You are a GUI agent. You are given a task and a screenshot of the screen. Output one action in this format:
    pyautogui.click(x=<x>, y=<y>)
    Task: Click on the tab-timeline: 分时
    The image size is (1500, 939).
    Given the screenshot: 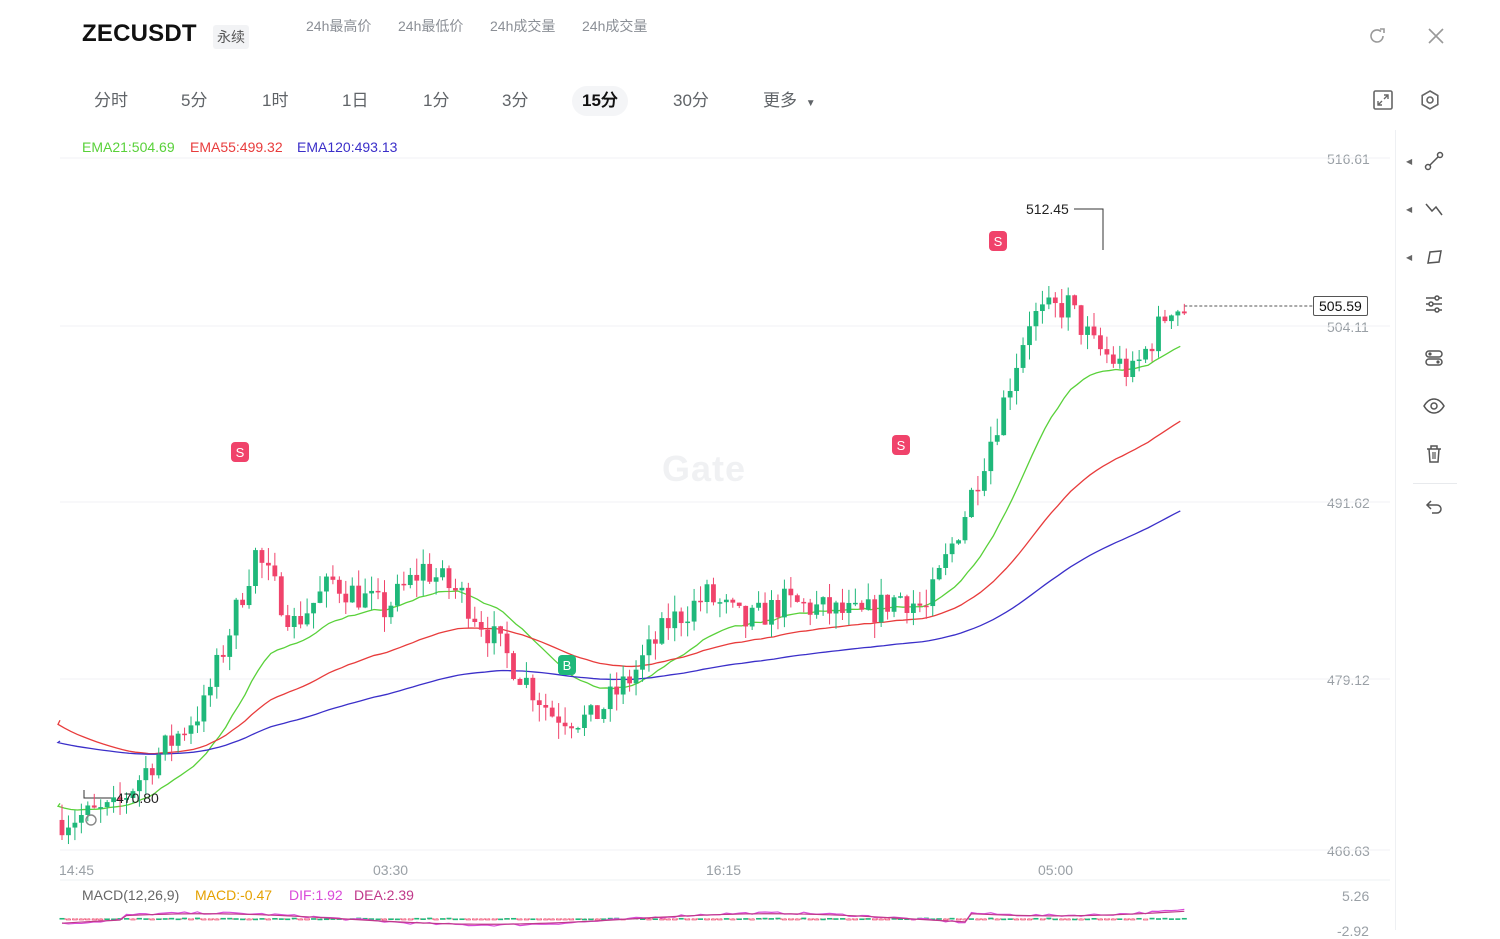 What is the action you would take?
    pyautogui.click(x=111, y=100)
    